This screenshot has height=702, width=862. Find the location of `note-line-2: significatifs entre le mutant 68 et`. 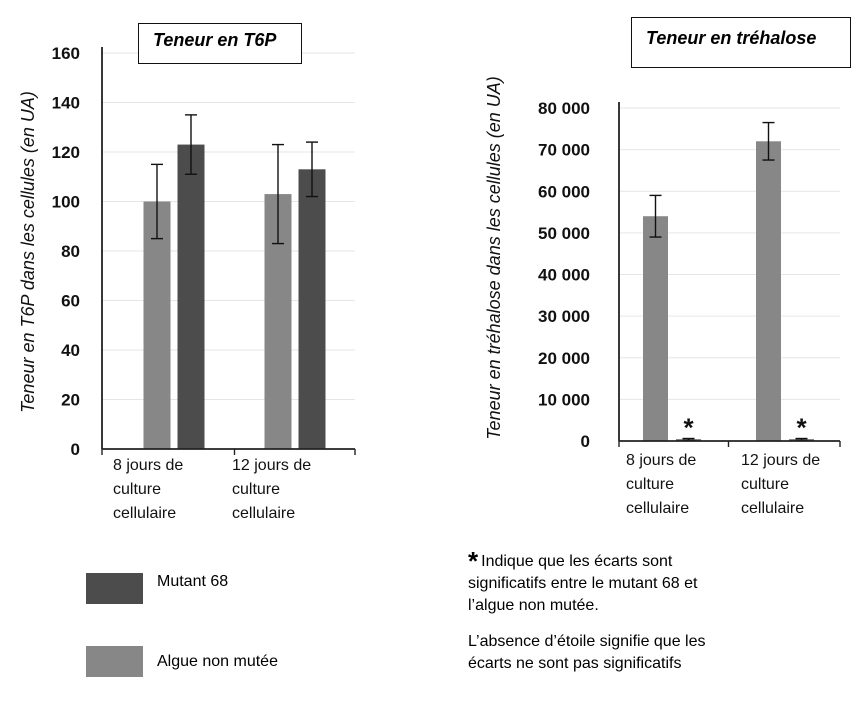

note-line-2: significatifs entre le mutant 68 et is located at coordinates (583, 583).